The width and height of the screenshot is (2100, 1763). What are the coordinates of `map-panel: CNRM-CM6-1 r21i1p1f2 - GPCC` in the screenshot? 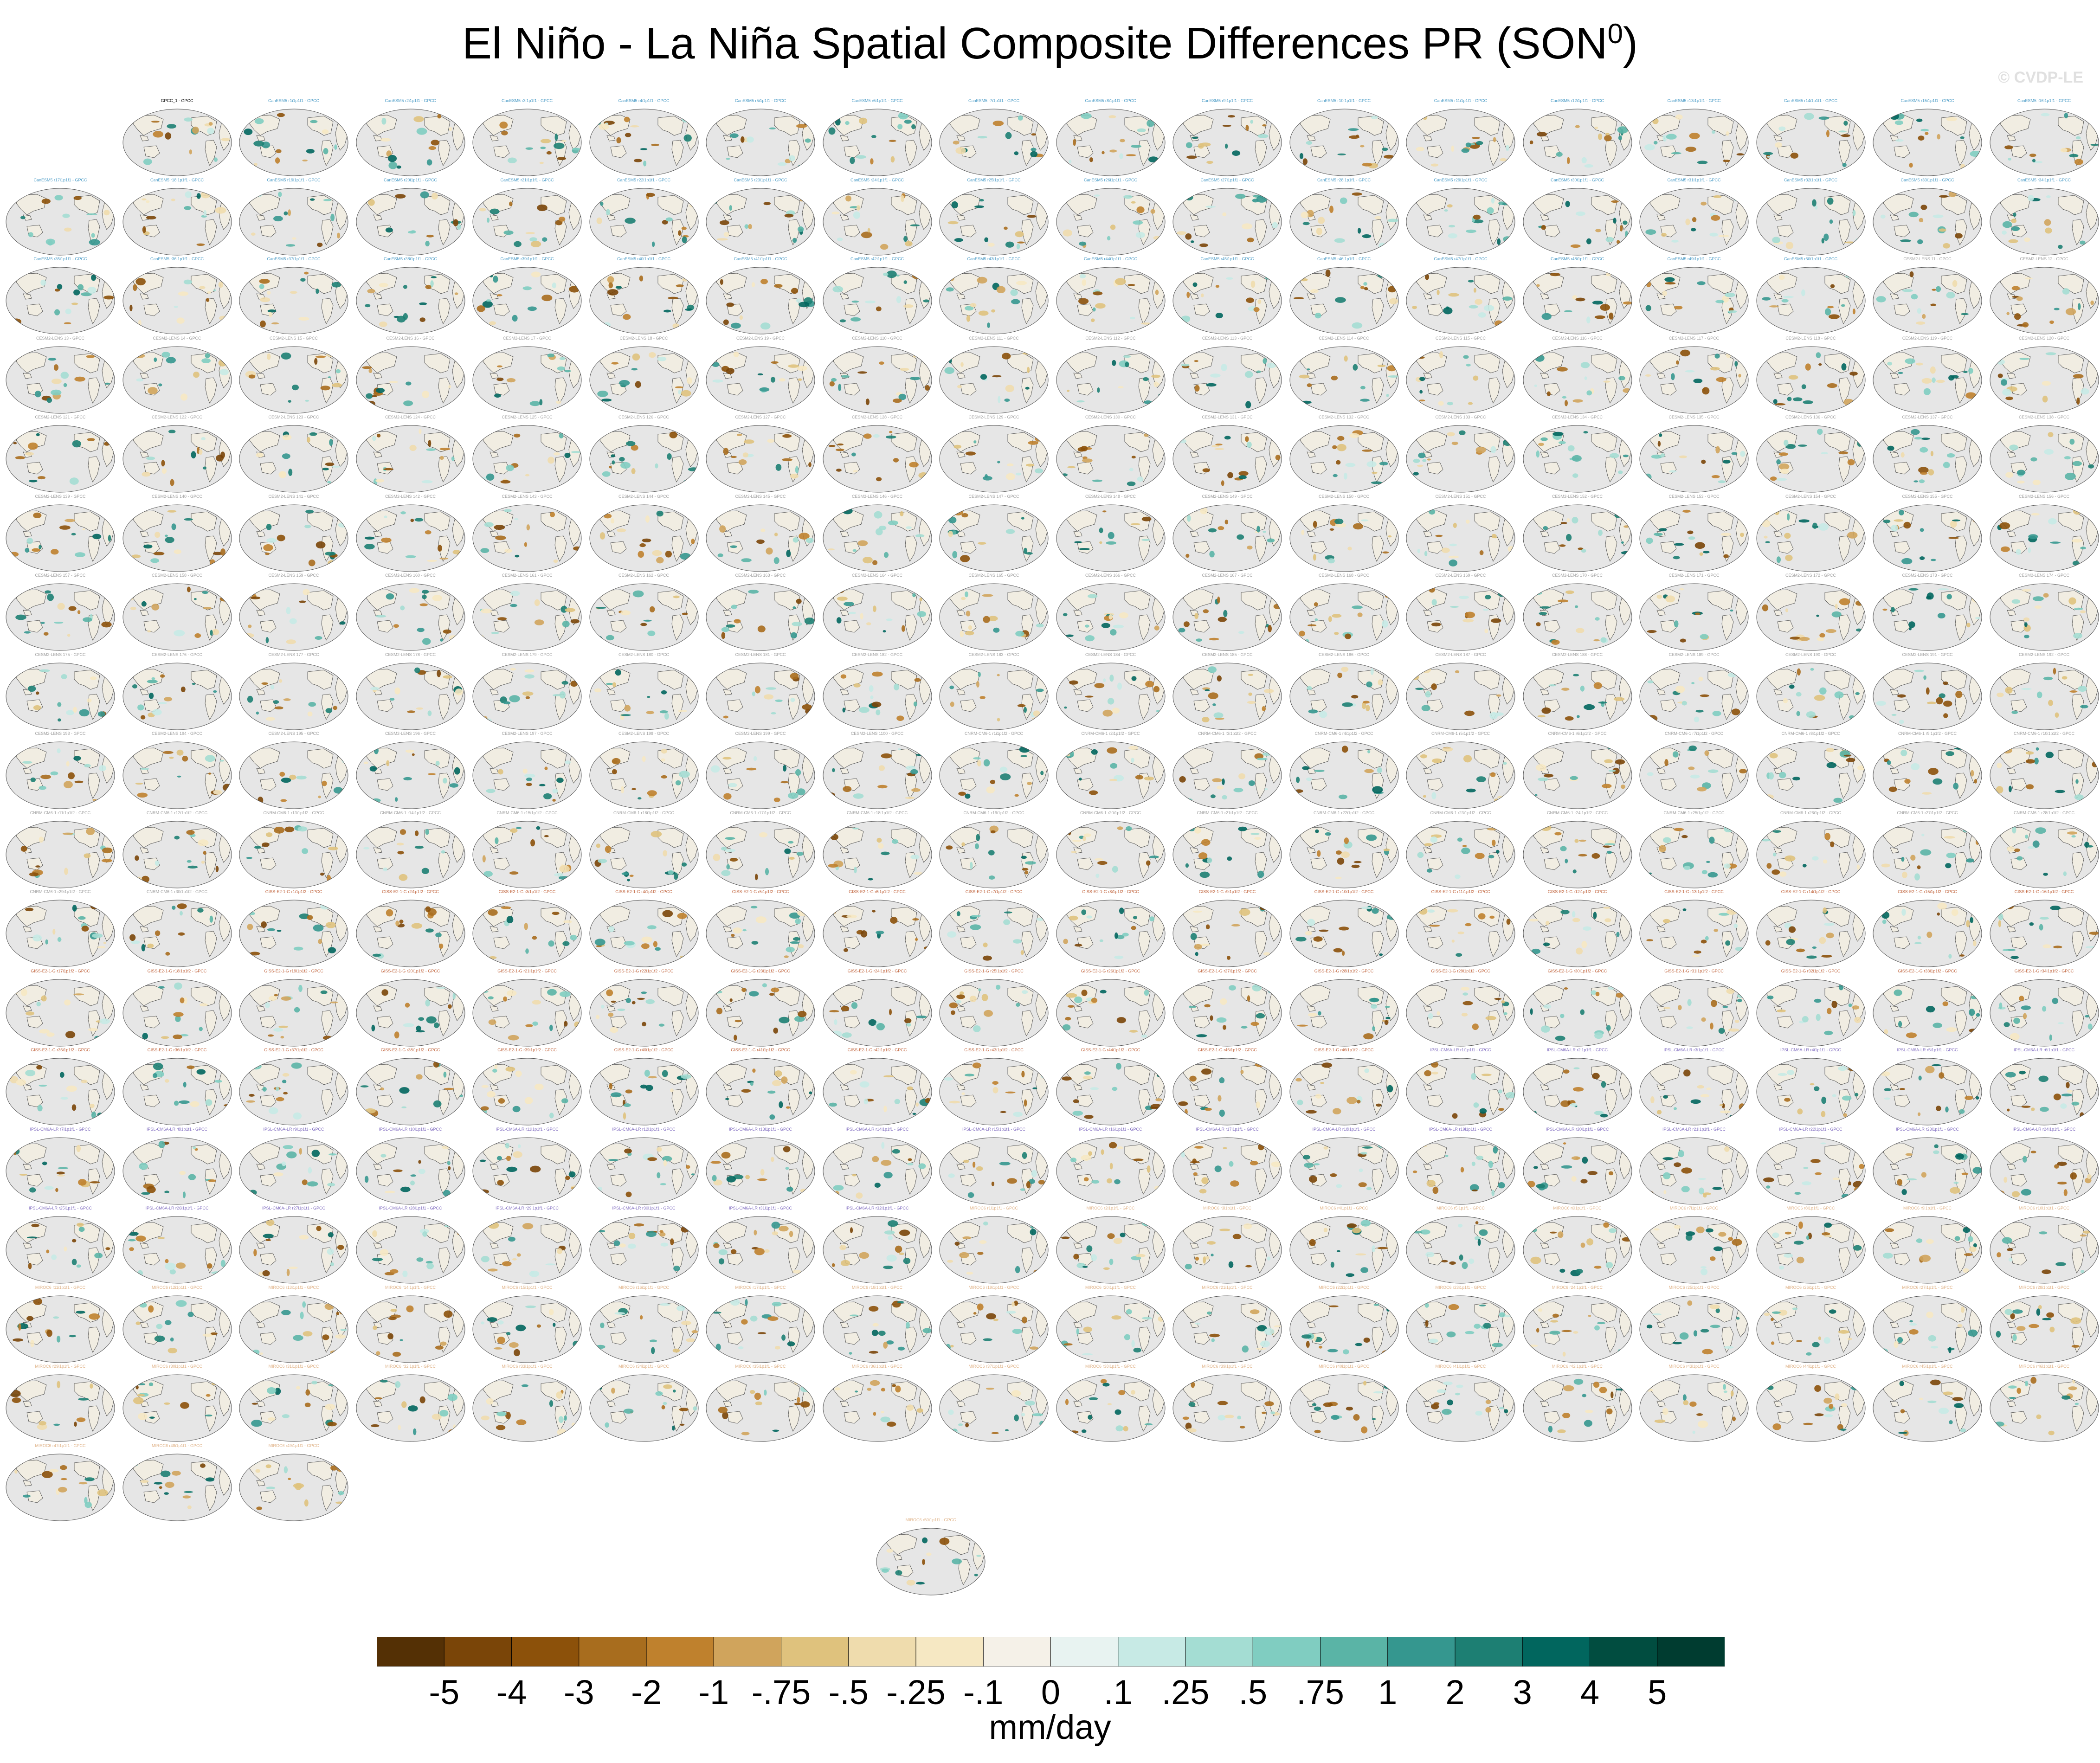 It's located at (1228, 850).